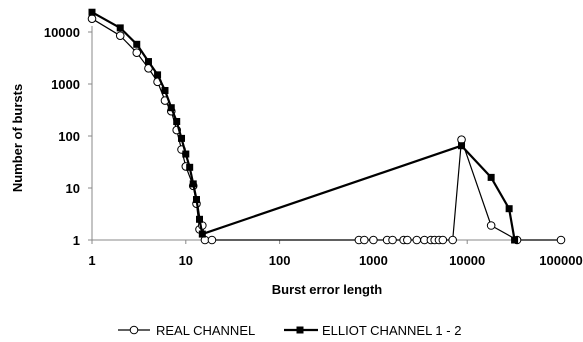  Describe the element at coordinates (134, 330) in the screenshot. I see `legend-real-marker` at that location.